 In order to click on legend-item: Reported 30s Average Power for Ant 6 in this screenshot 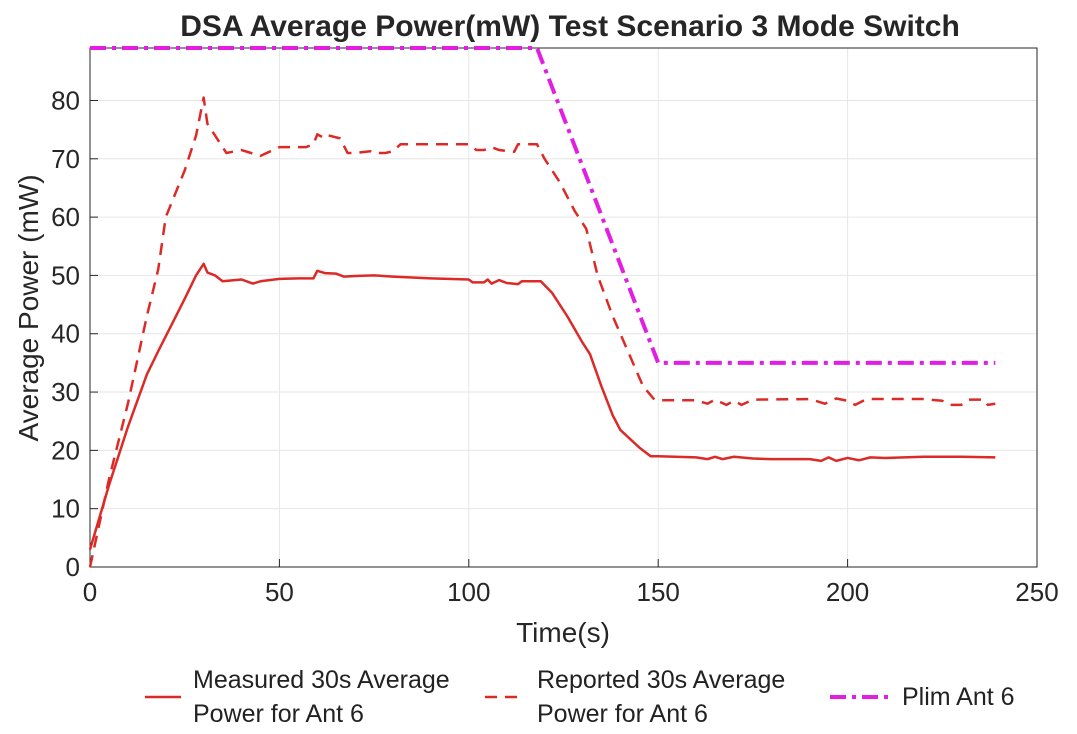, I will do `click(651, 697)`.